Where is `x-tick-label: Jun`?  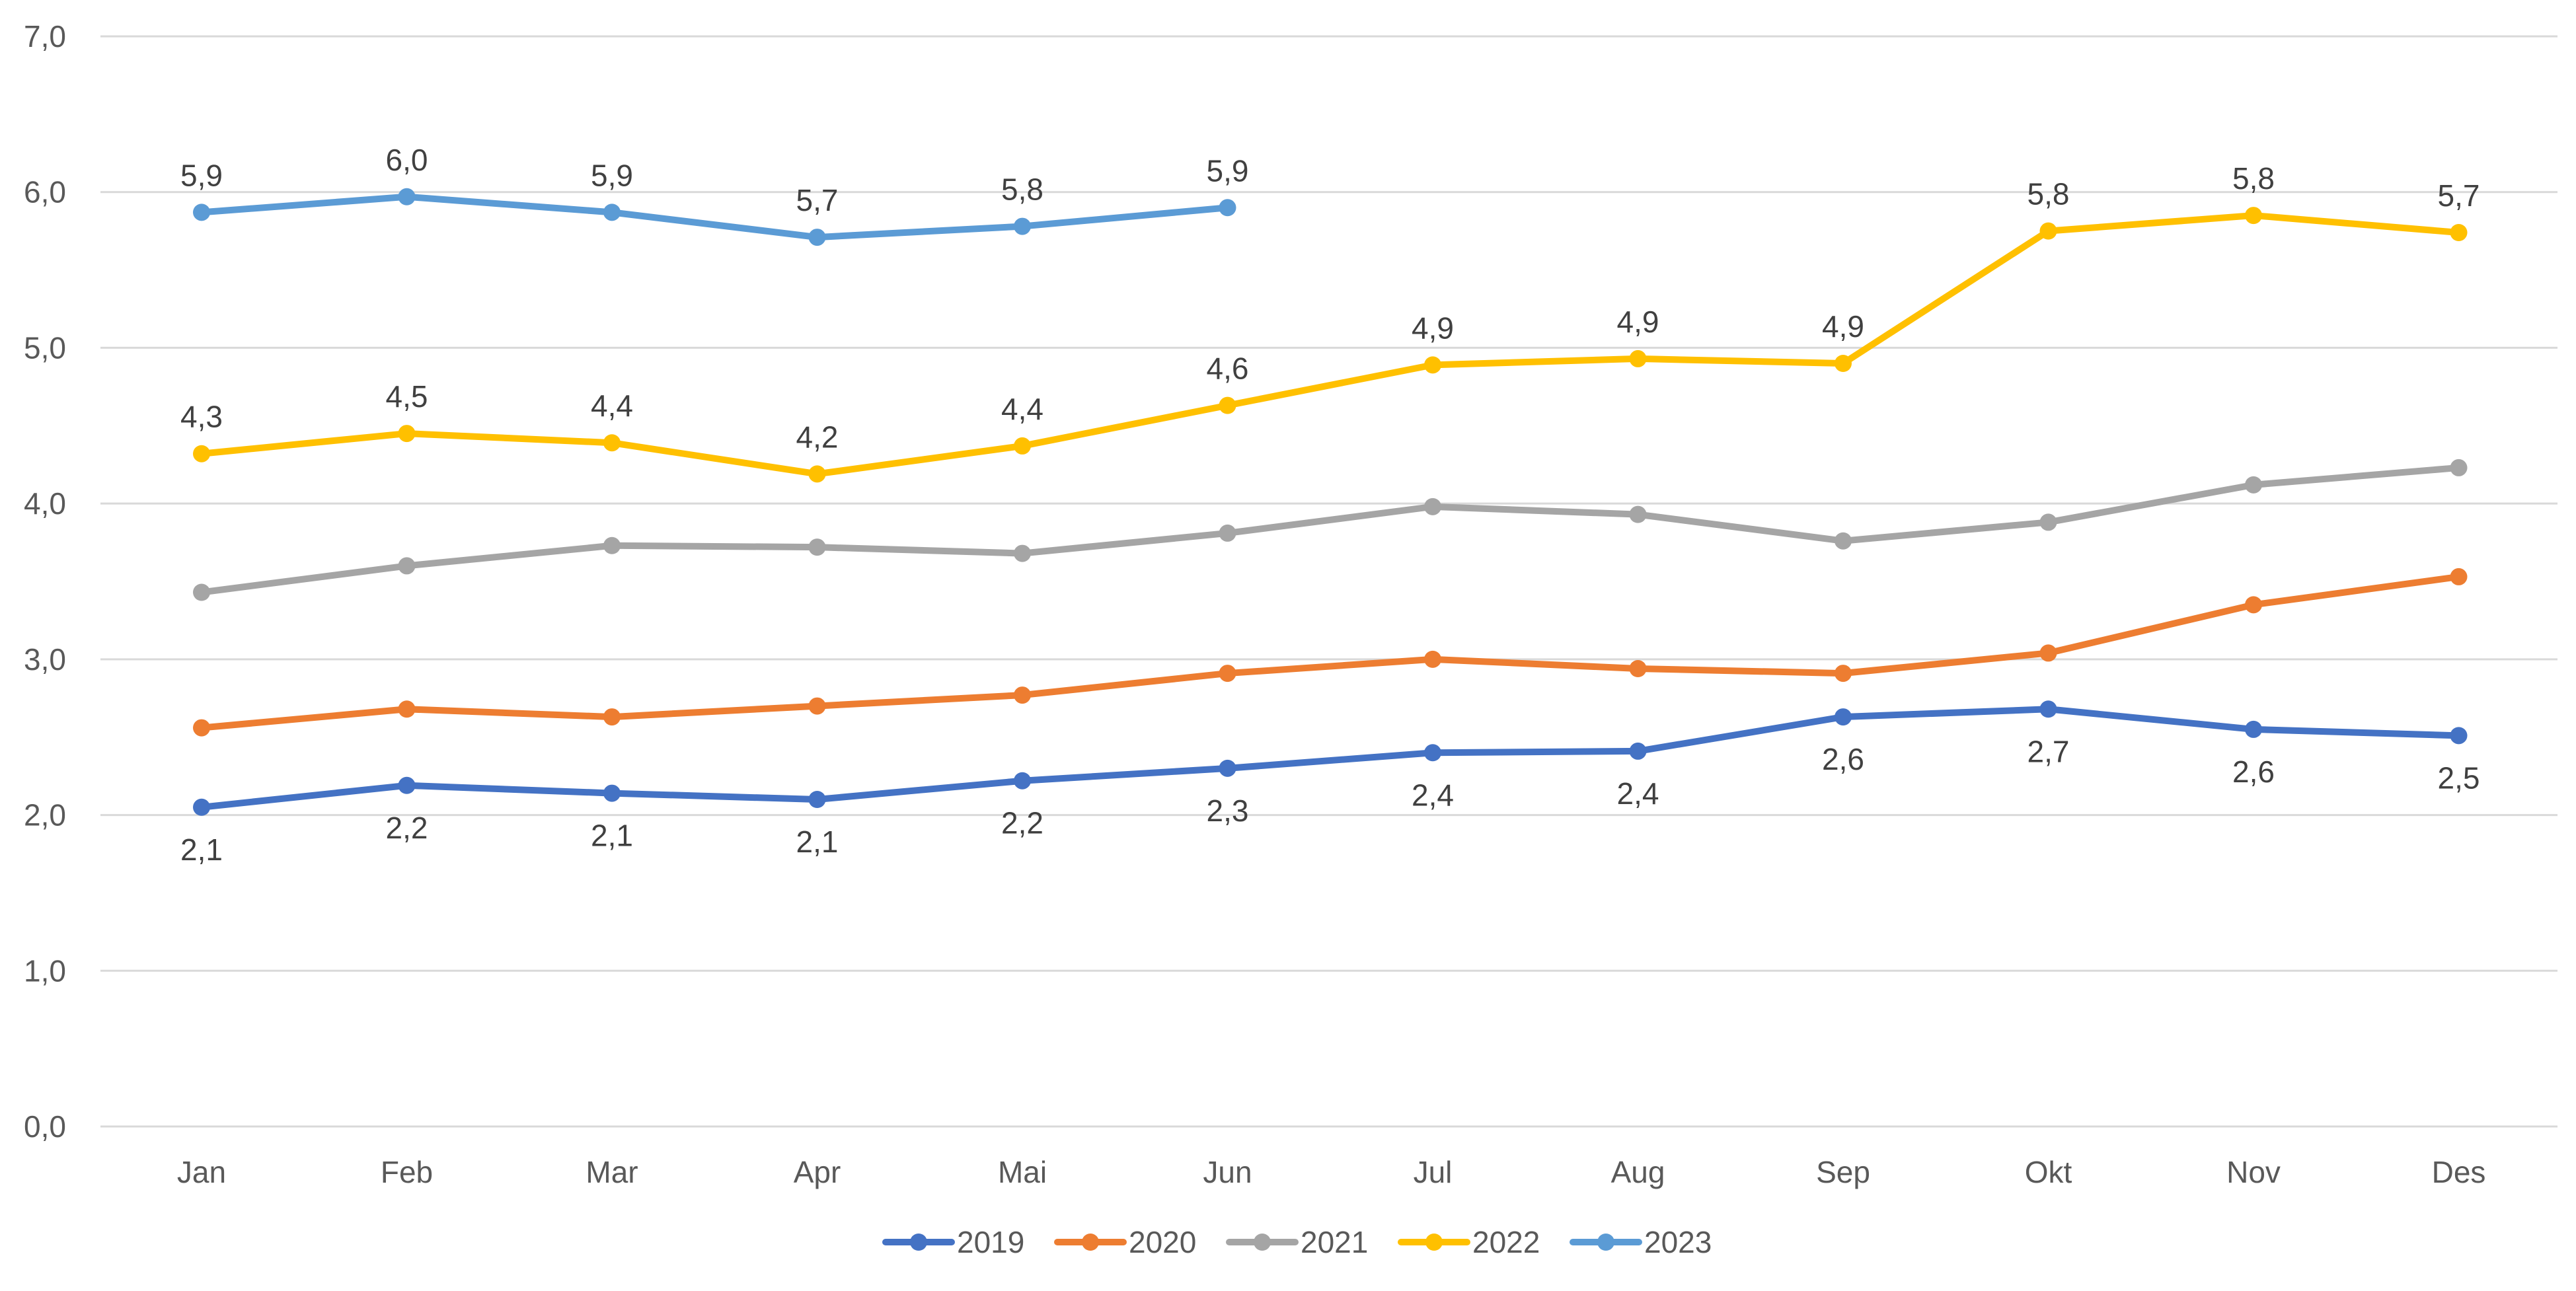 x-tick-label: Jun is located at coordinates (1227, 1172).